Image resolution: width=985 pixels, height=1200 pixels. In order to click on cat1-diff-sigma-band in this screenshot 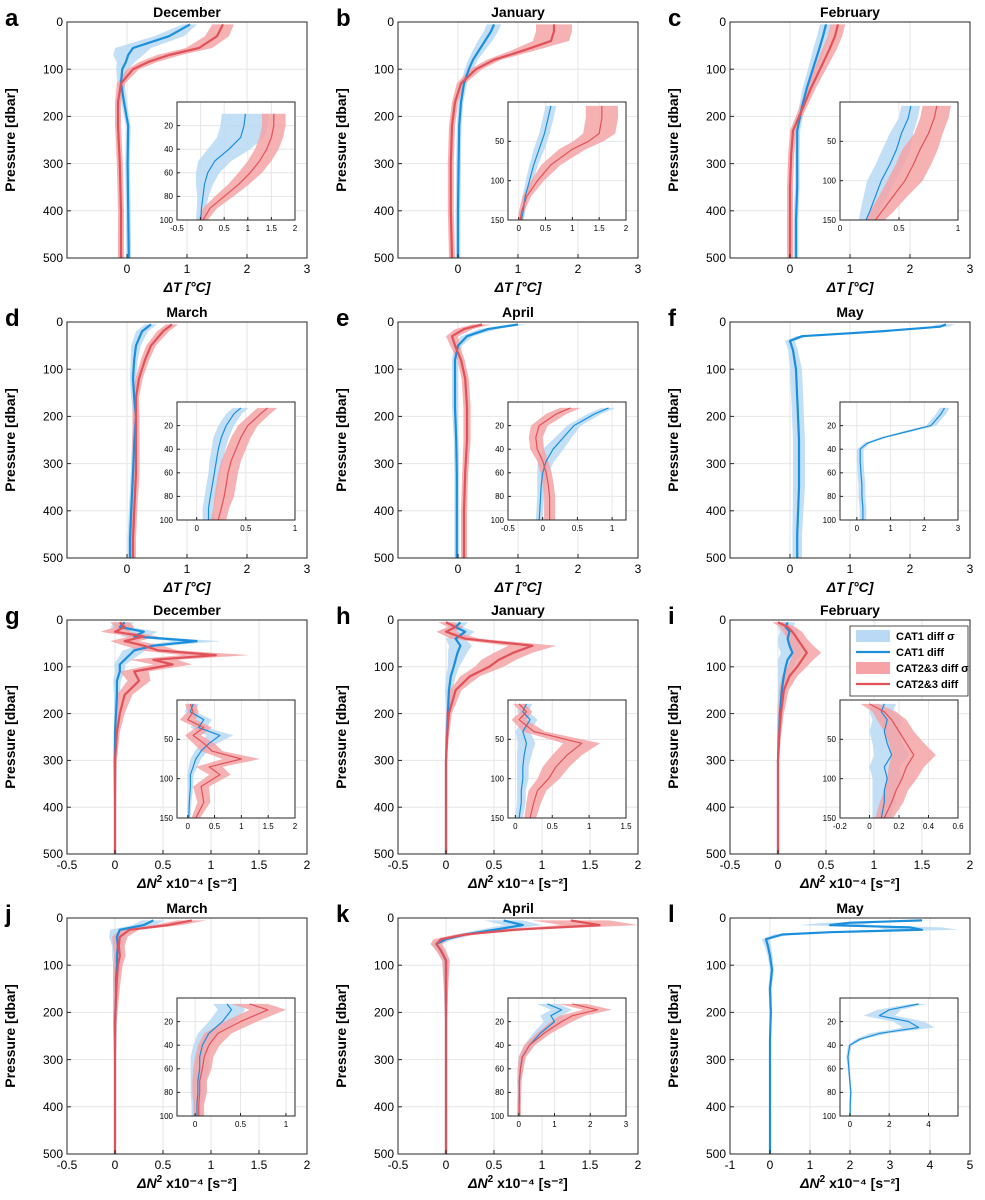, I will do `click(155, 141)`.